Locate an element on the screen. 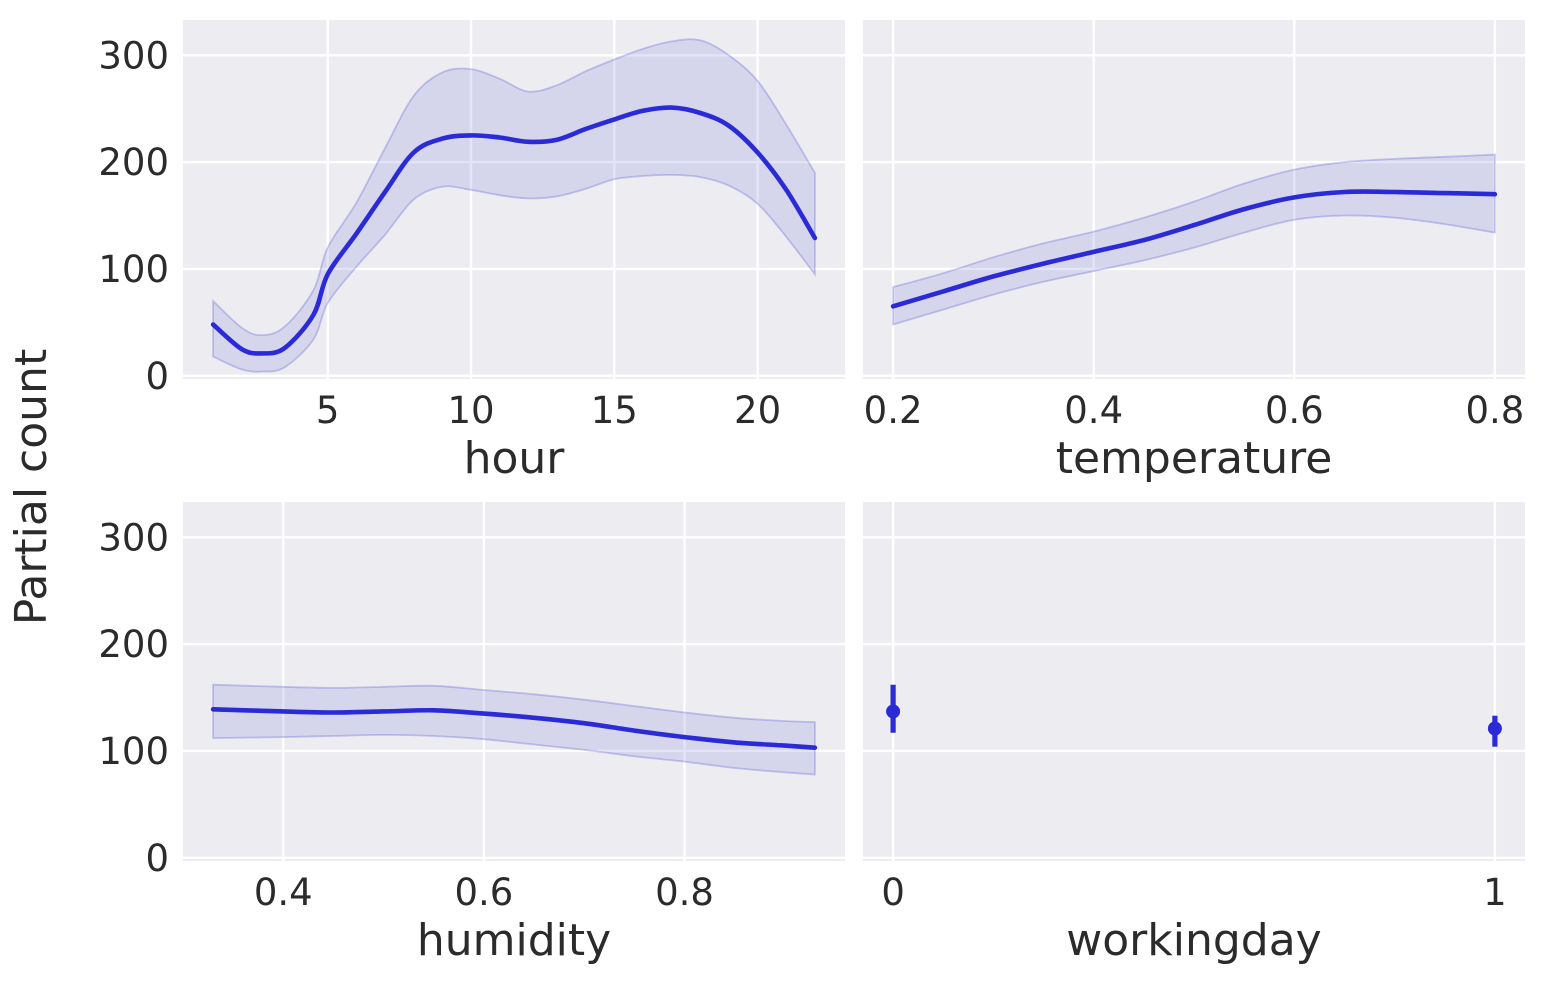 This screenshot has width=1543, height=983. x-tick-label-workingday: 0 is located at coordinates (893, 892).